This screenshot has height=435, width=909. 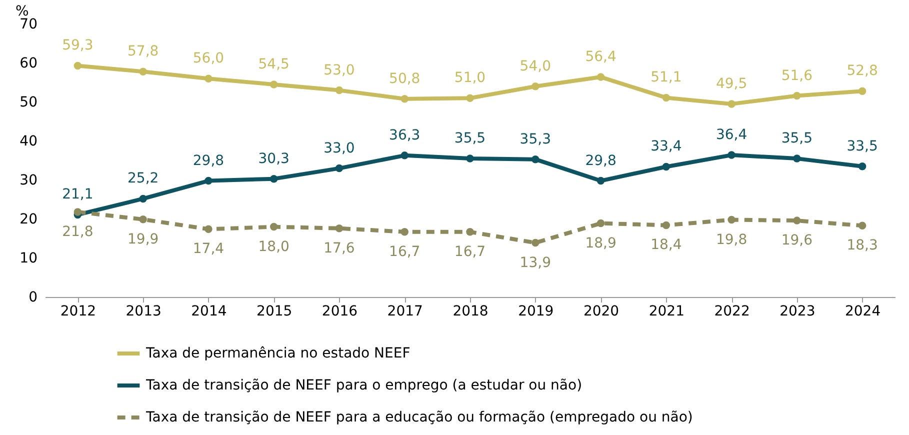 What do you see at coordinates (33, 298) in the screenshot?
I see `y-tick-label: 0` at bounding box center [33, 298].